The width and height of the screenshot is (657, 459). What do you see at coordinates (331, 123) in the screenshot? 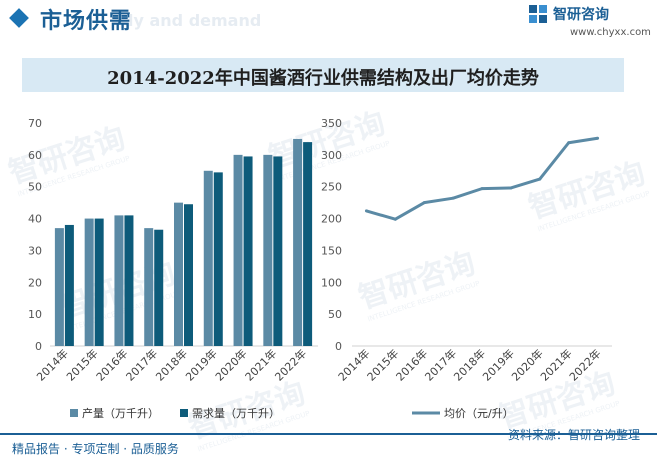
I see `line-y-tick-label: 350` at bounding box center [331, 123].